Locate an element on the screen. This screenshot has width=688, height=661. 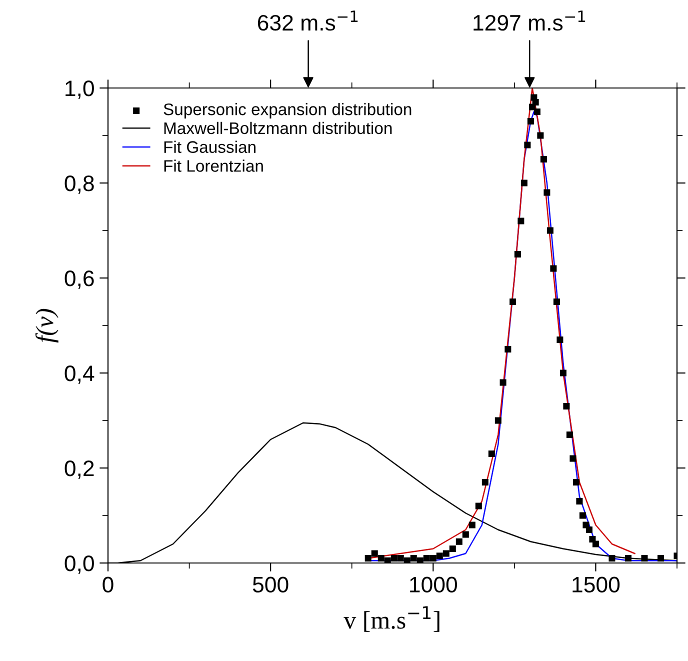
y-tick-label: 1,0 is located at coordinates (80, 89).